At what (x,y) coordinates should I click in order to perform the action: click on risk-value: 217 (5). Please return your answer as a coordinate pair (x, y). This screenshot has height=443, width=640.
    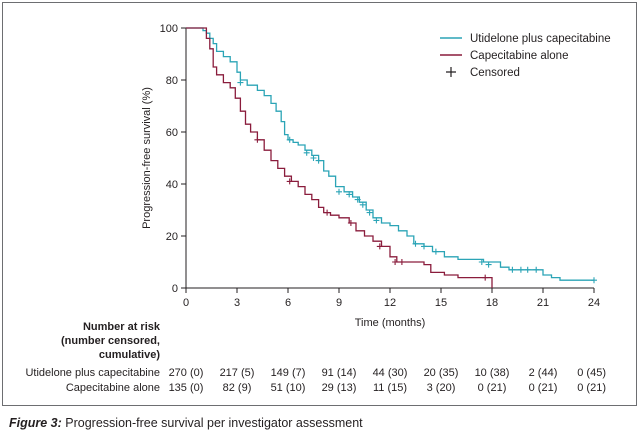
    Looking at the image, I should click on (237, 373).